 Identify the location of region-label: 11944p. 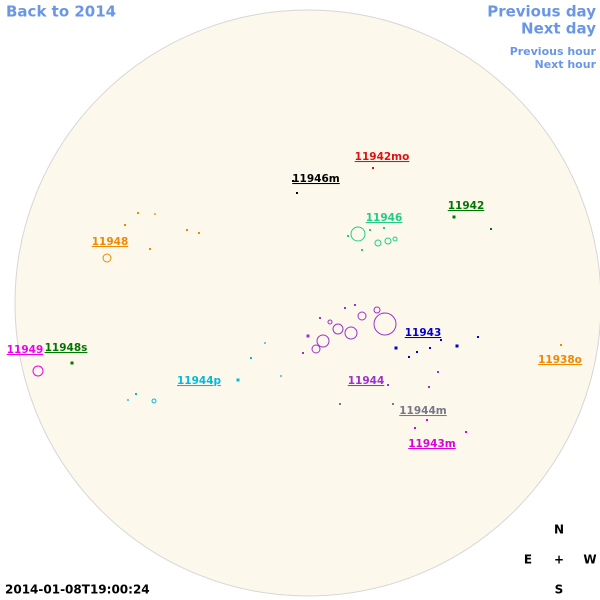
(199, 381).